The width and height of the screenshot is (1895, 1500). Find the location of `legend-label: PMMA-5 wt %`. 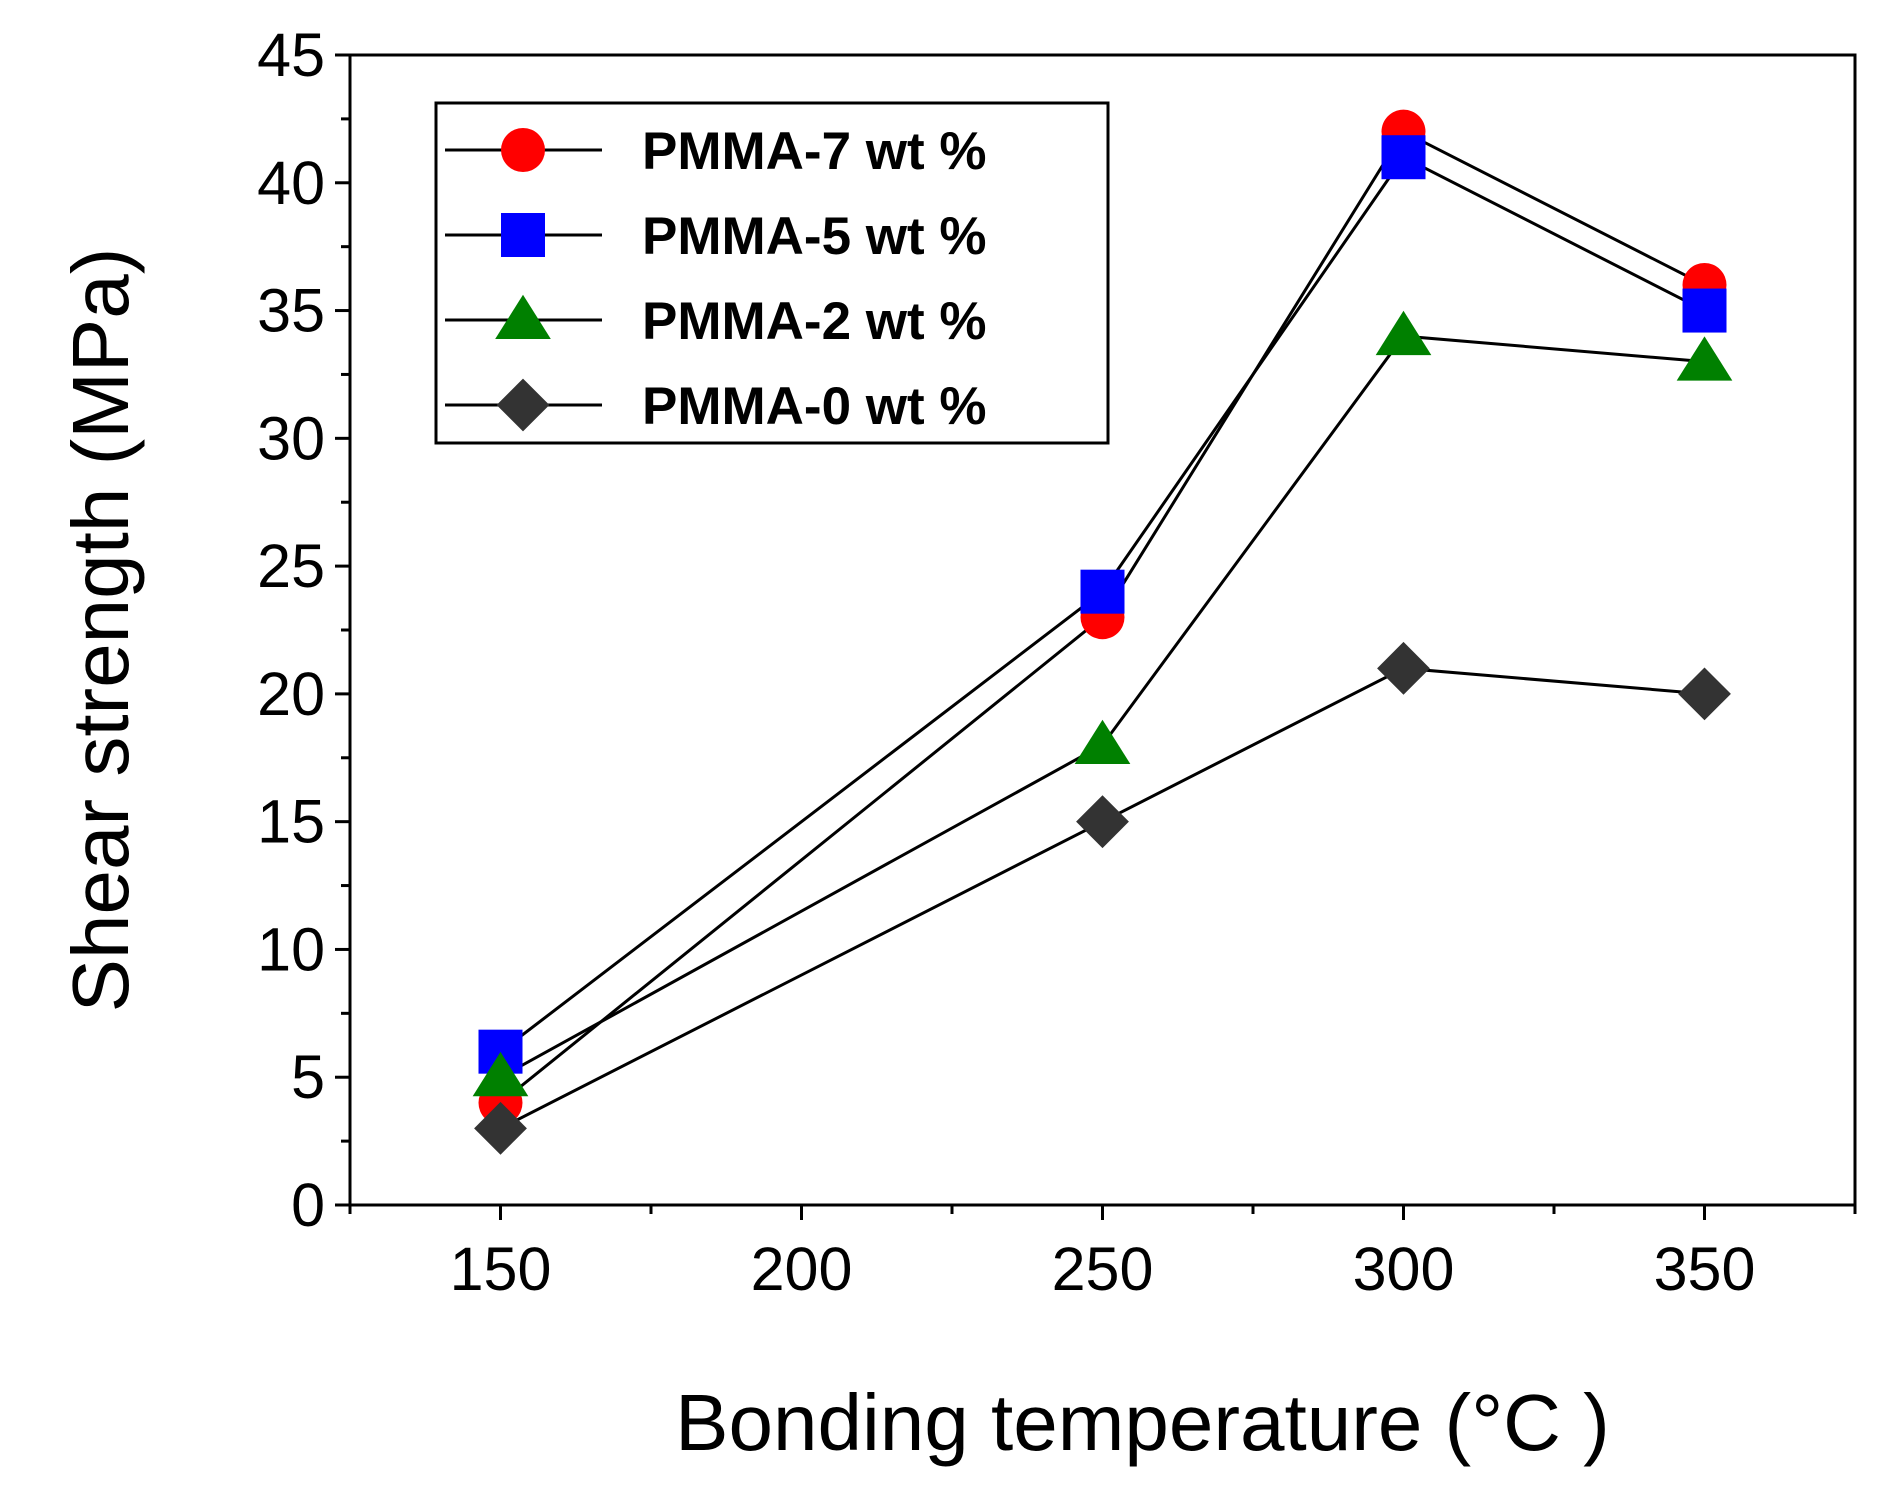

legend-label: PMMA-5 wt % is located at coordinates (814, 236).